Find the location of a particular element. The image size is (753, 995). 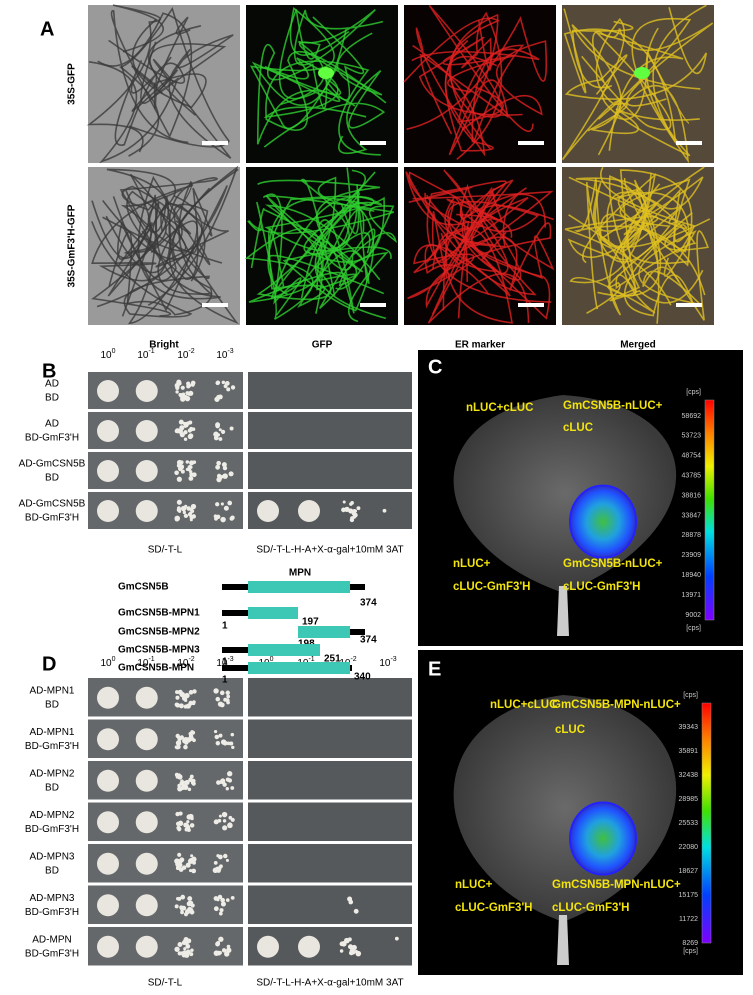

colorbar-tick: 48754 is located at coordinates (692, 456).